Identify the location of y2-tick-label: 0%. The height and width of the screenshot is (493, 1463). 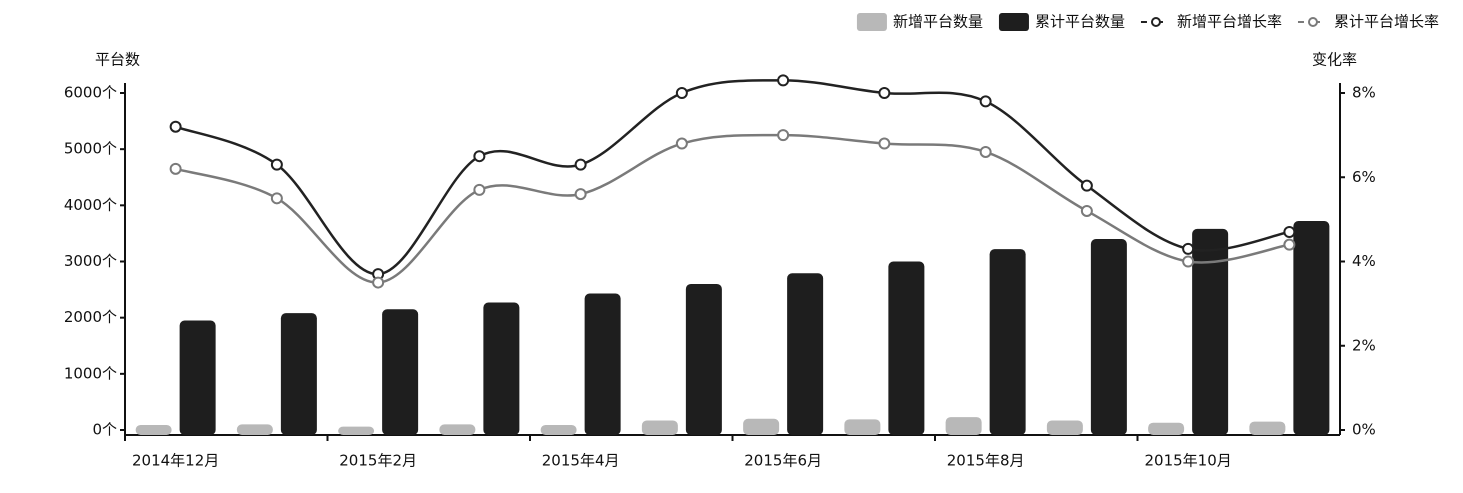
(1364, 430).